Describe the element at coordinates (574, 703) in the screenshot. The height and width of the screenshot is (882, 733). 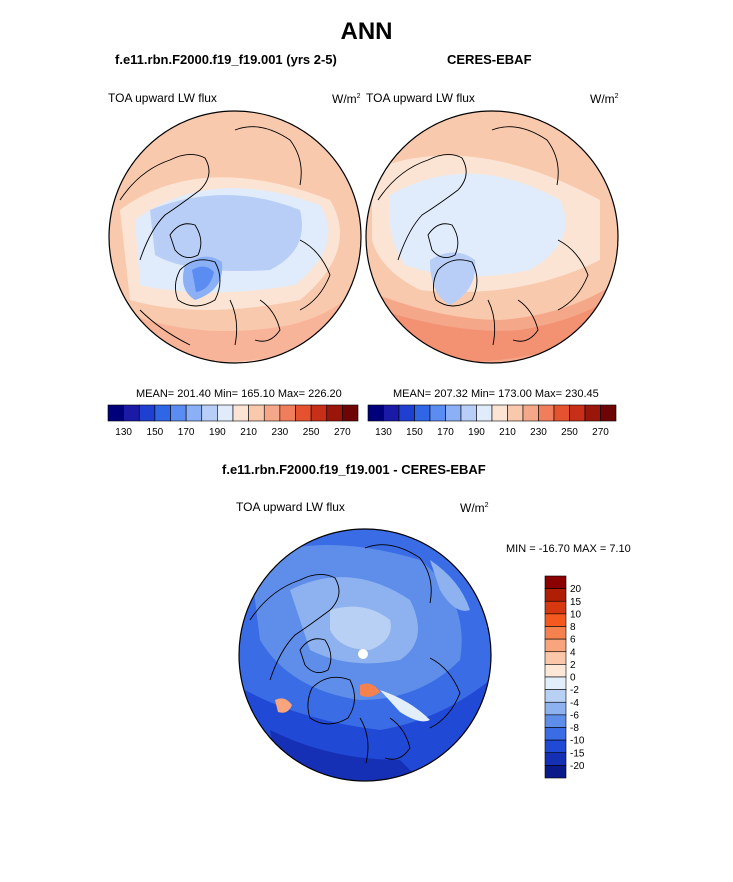
I see `diff-colorbar-tick-label: -4` at that location.